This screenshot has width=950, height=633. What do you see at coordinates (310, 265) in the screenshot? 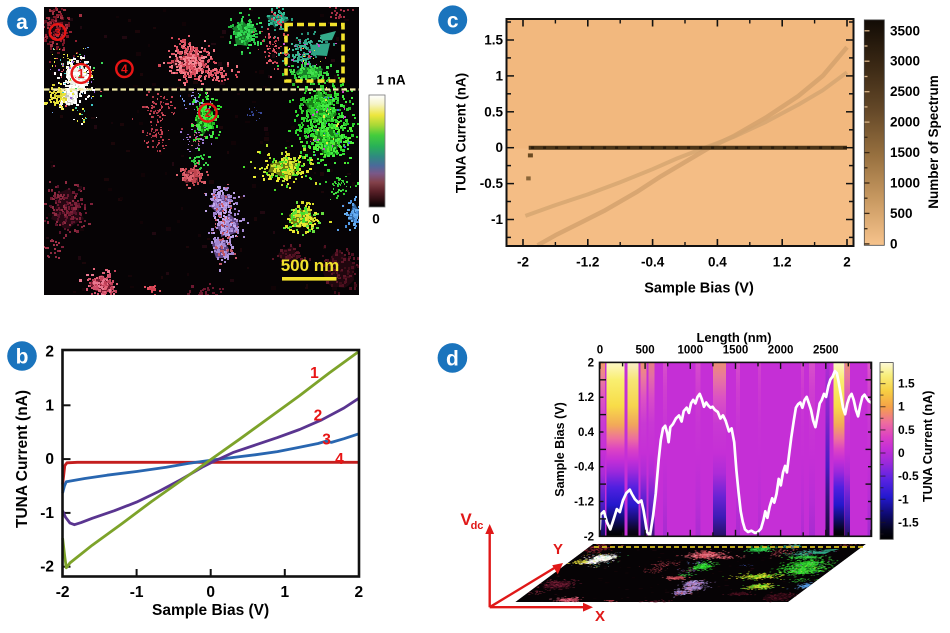
I see `svg-text: 500 nm` at bounding box center [310, 265].